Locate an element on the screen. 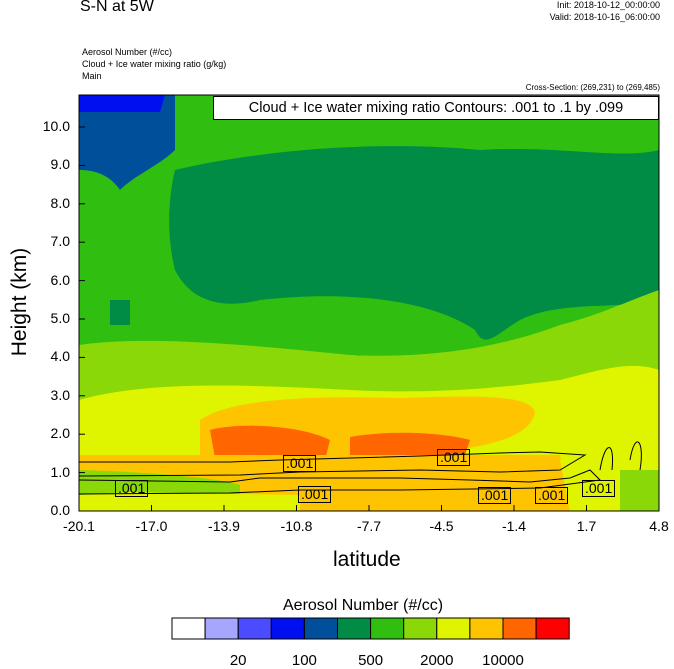  colorbar-label: 100 is located at coordinates (304, 660).